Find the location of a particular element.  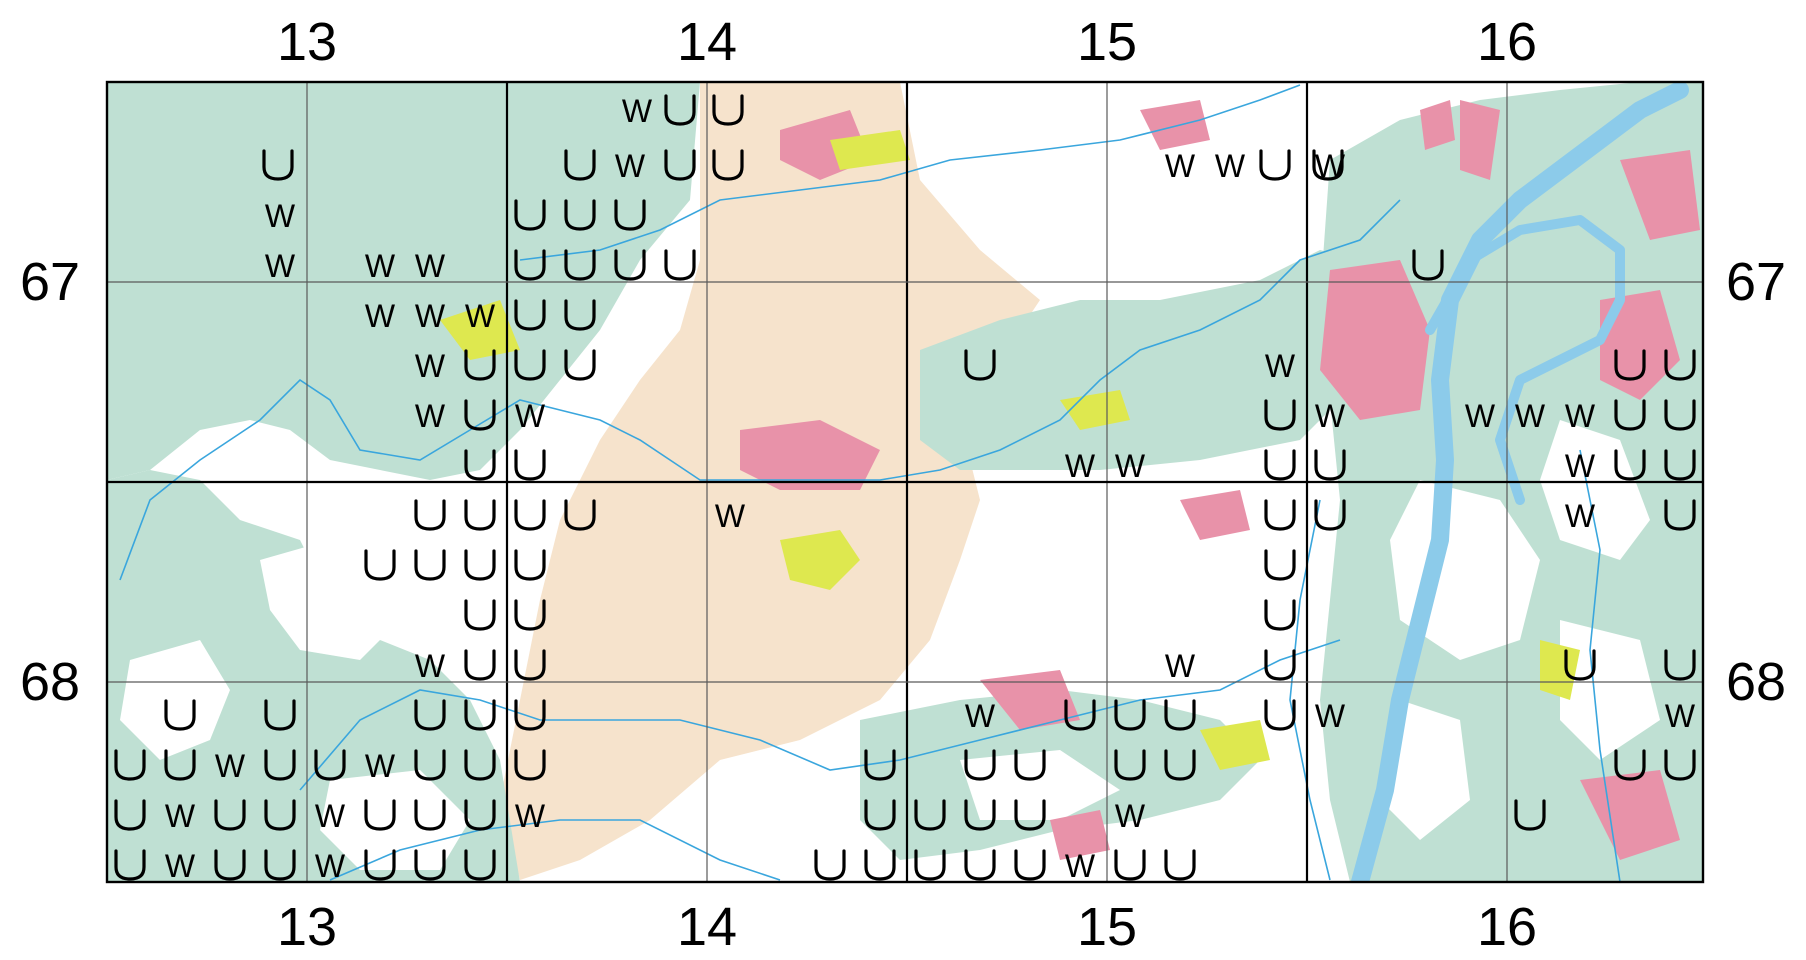

x-tick-label-top: 14 is located at coordinates (707, 42).